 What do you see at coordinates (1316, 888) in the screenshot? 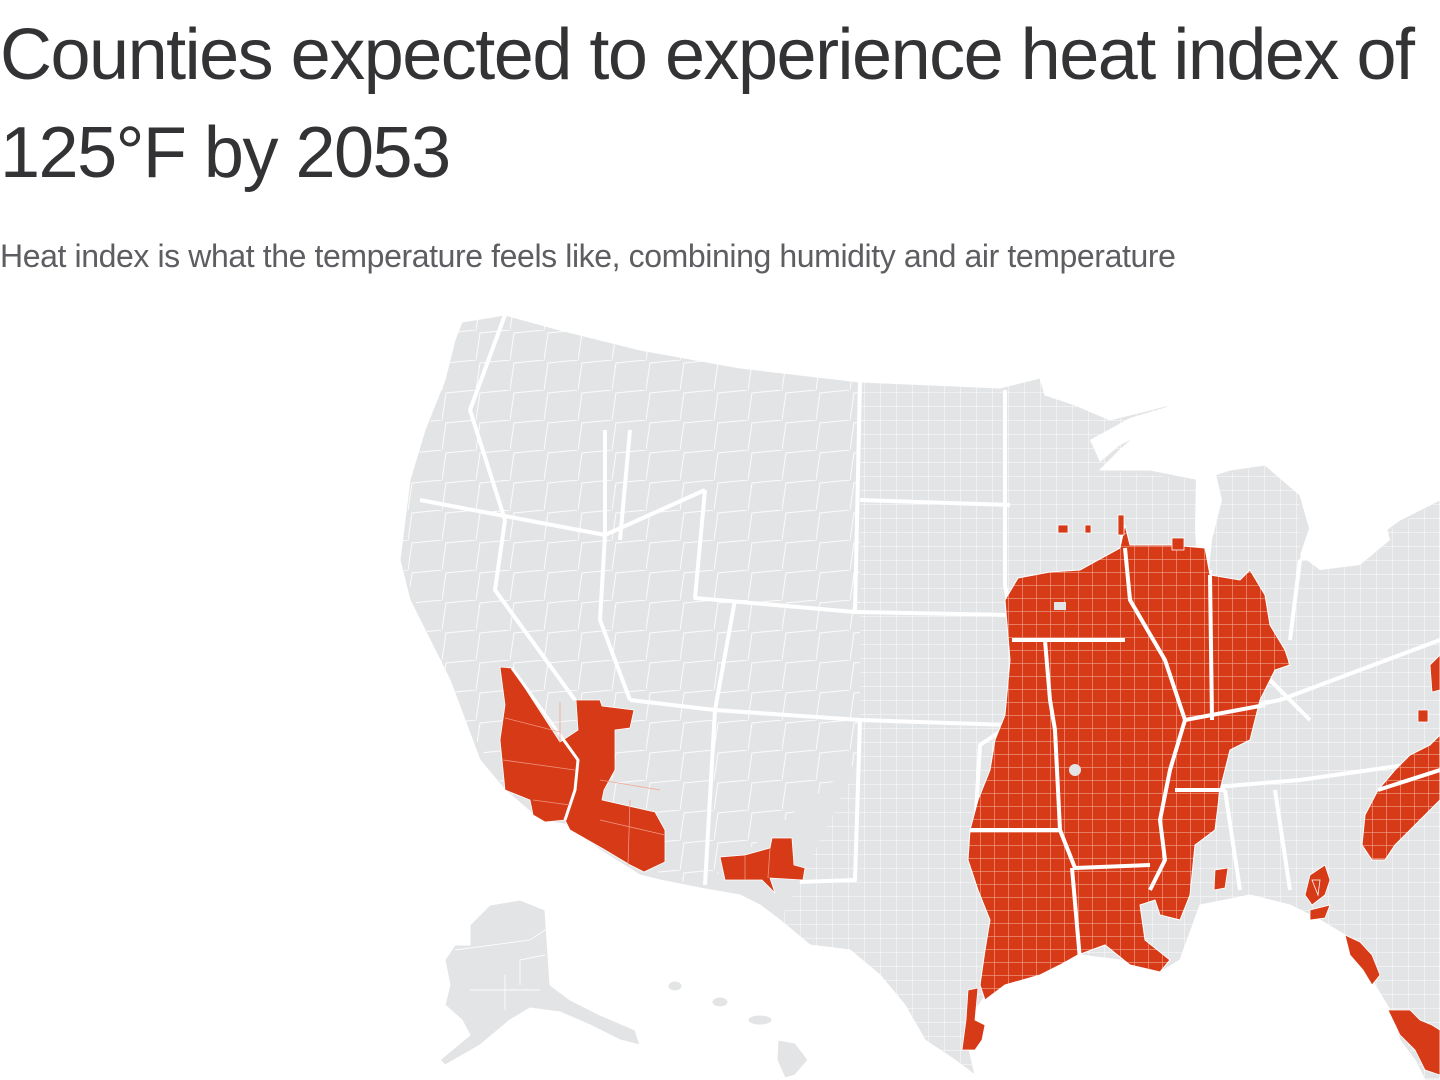
I see `region-florida-big-bend` at bounding box center [1316, 888].